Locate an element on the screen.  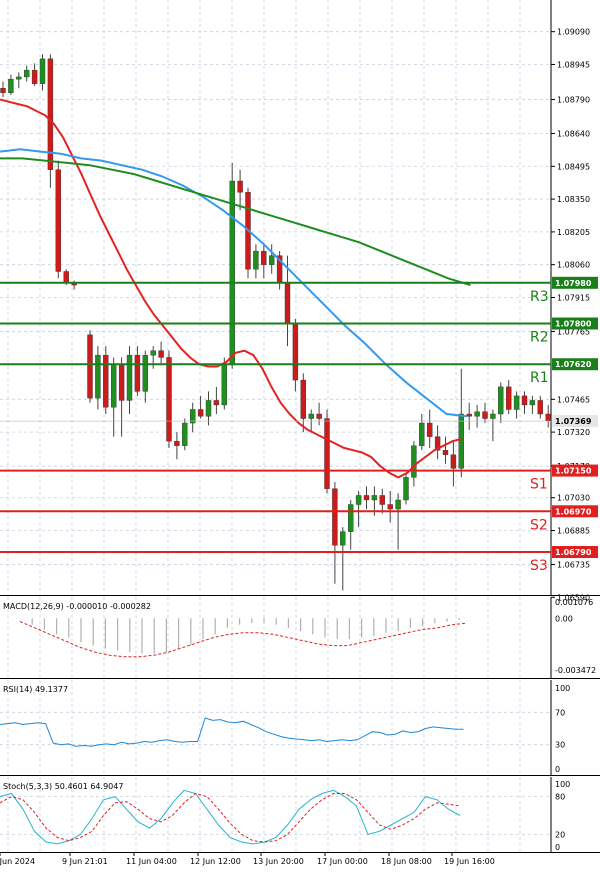
time-tick-label: 11 Jun 04:00 is located at coordinates (151, 861).